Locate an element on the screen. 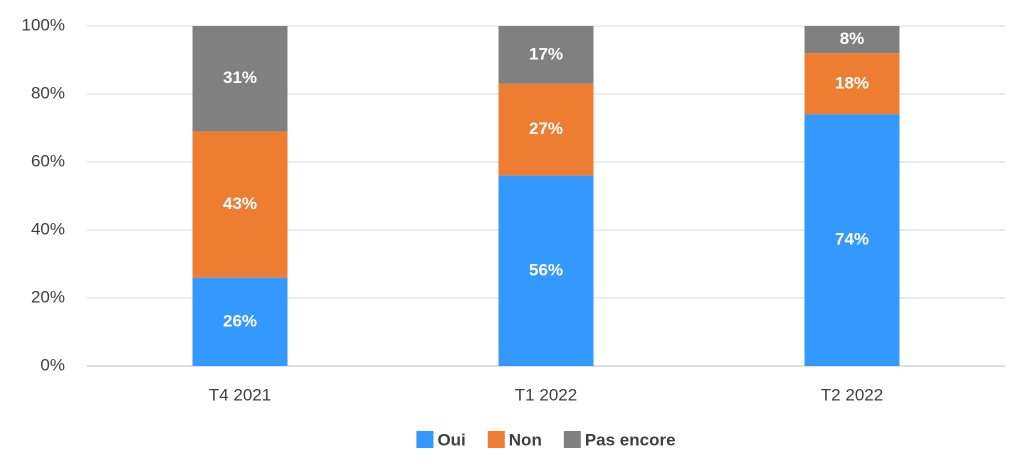  legend-label: Pas encore is located at coordinates (630, 439).